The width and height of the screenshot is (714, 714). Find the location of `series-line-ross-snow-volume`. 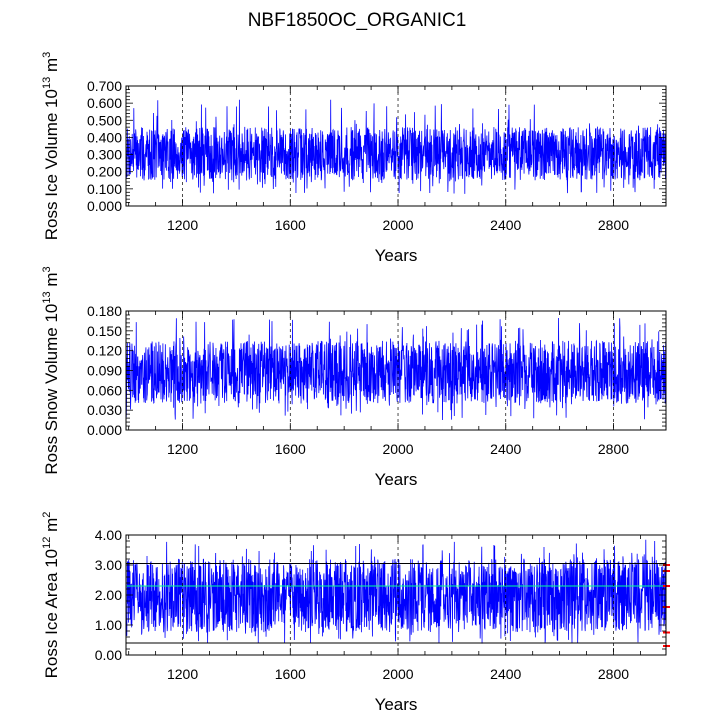

series-line-ross-snow-volume is located at coordinates (396, 369).